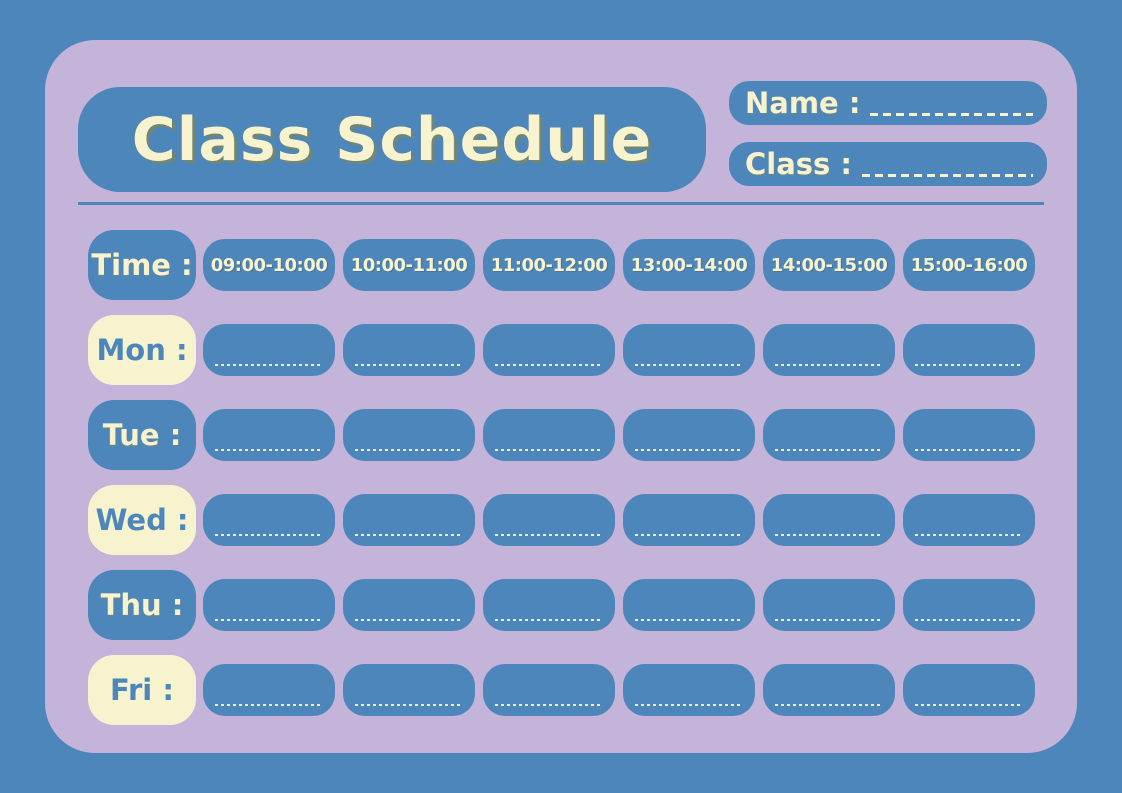  I want to click on day-label-tue: Tue :, so click(142, 435).